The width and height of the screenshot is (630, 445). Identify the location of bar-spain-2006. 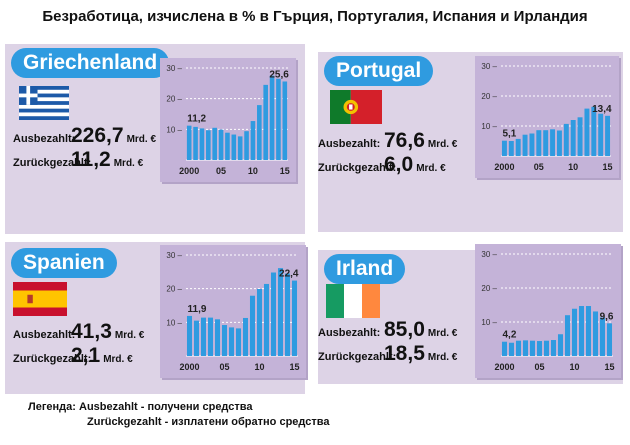
(231, 341).